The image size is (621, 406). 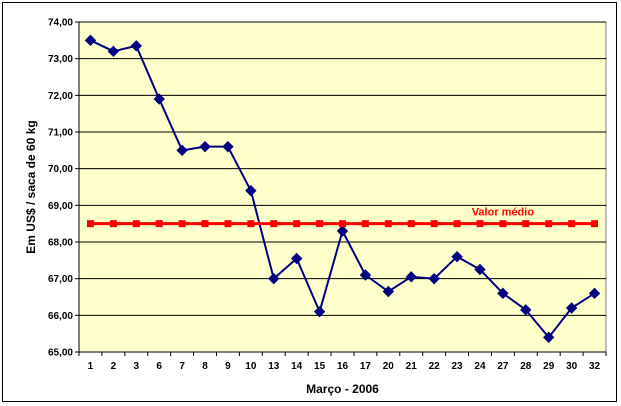 I want to click on x-tick-labels: 1 2 3 6 7 8 9 10 13 14 15 16 17 20 21 22 23 24 27 28 29 30 32, so click(x=342, y=362).